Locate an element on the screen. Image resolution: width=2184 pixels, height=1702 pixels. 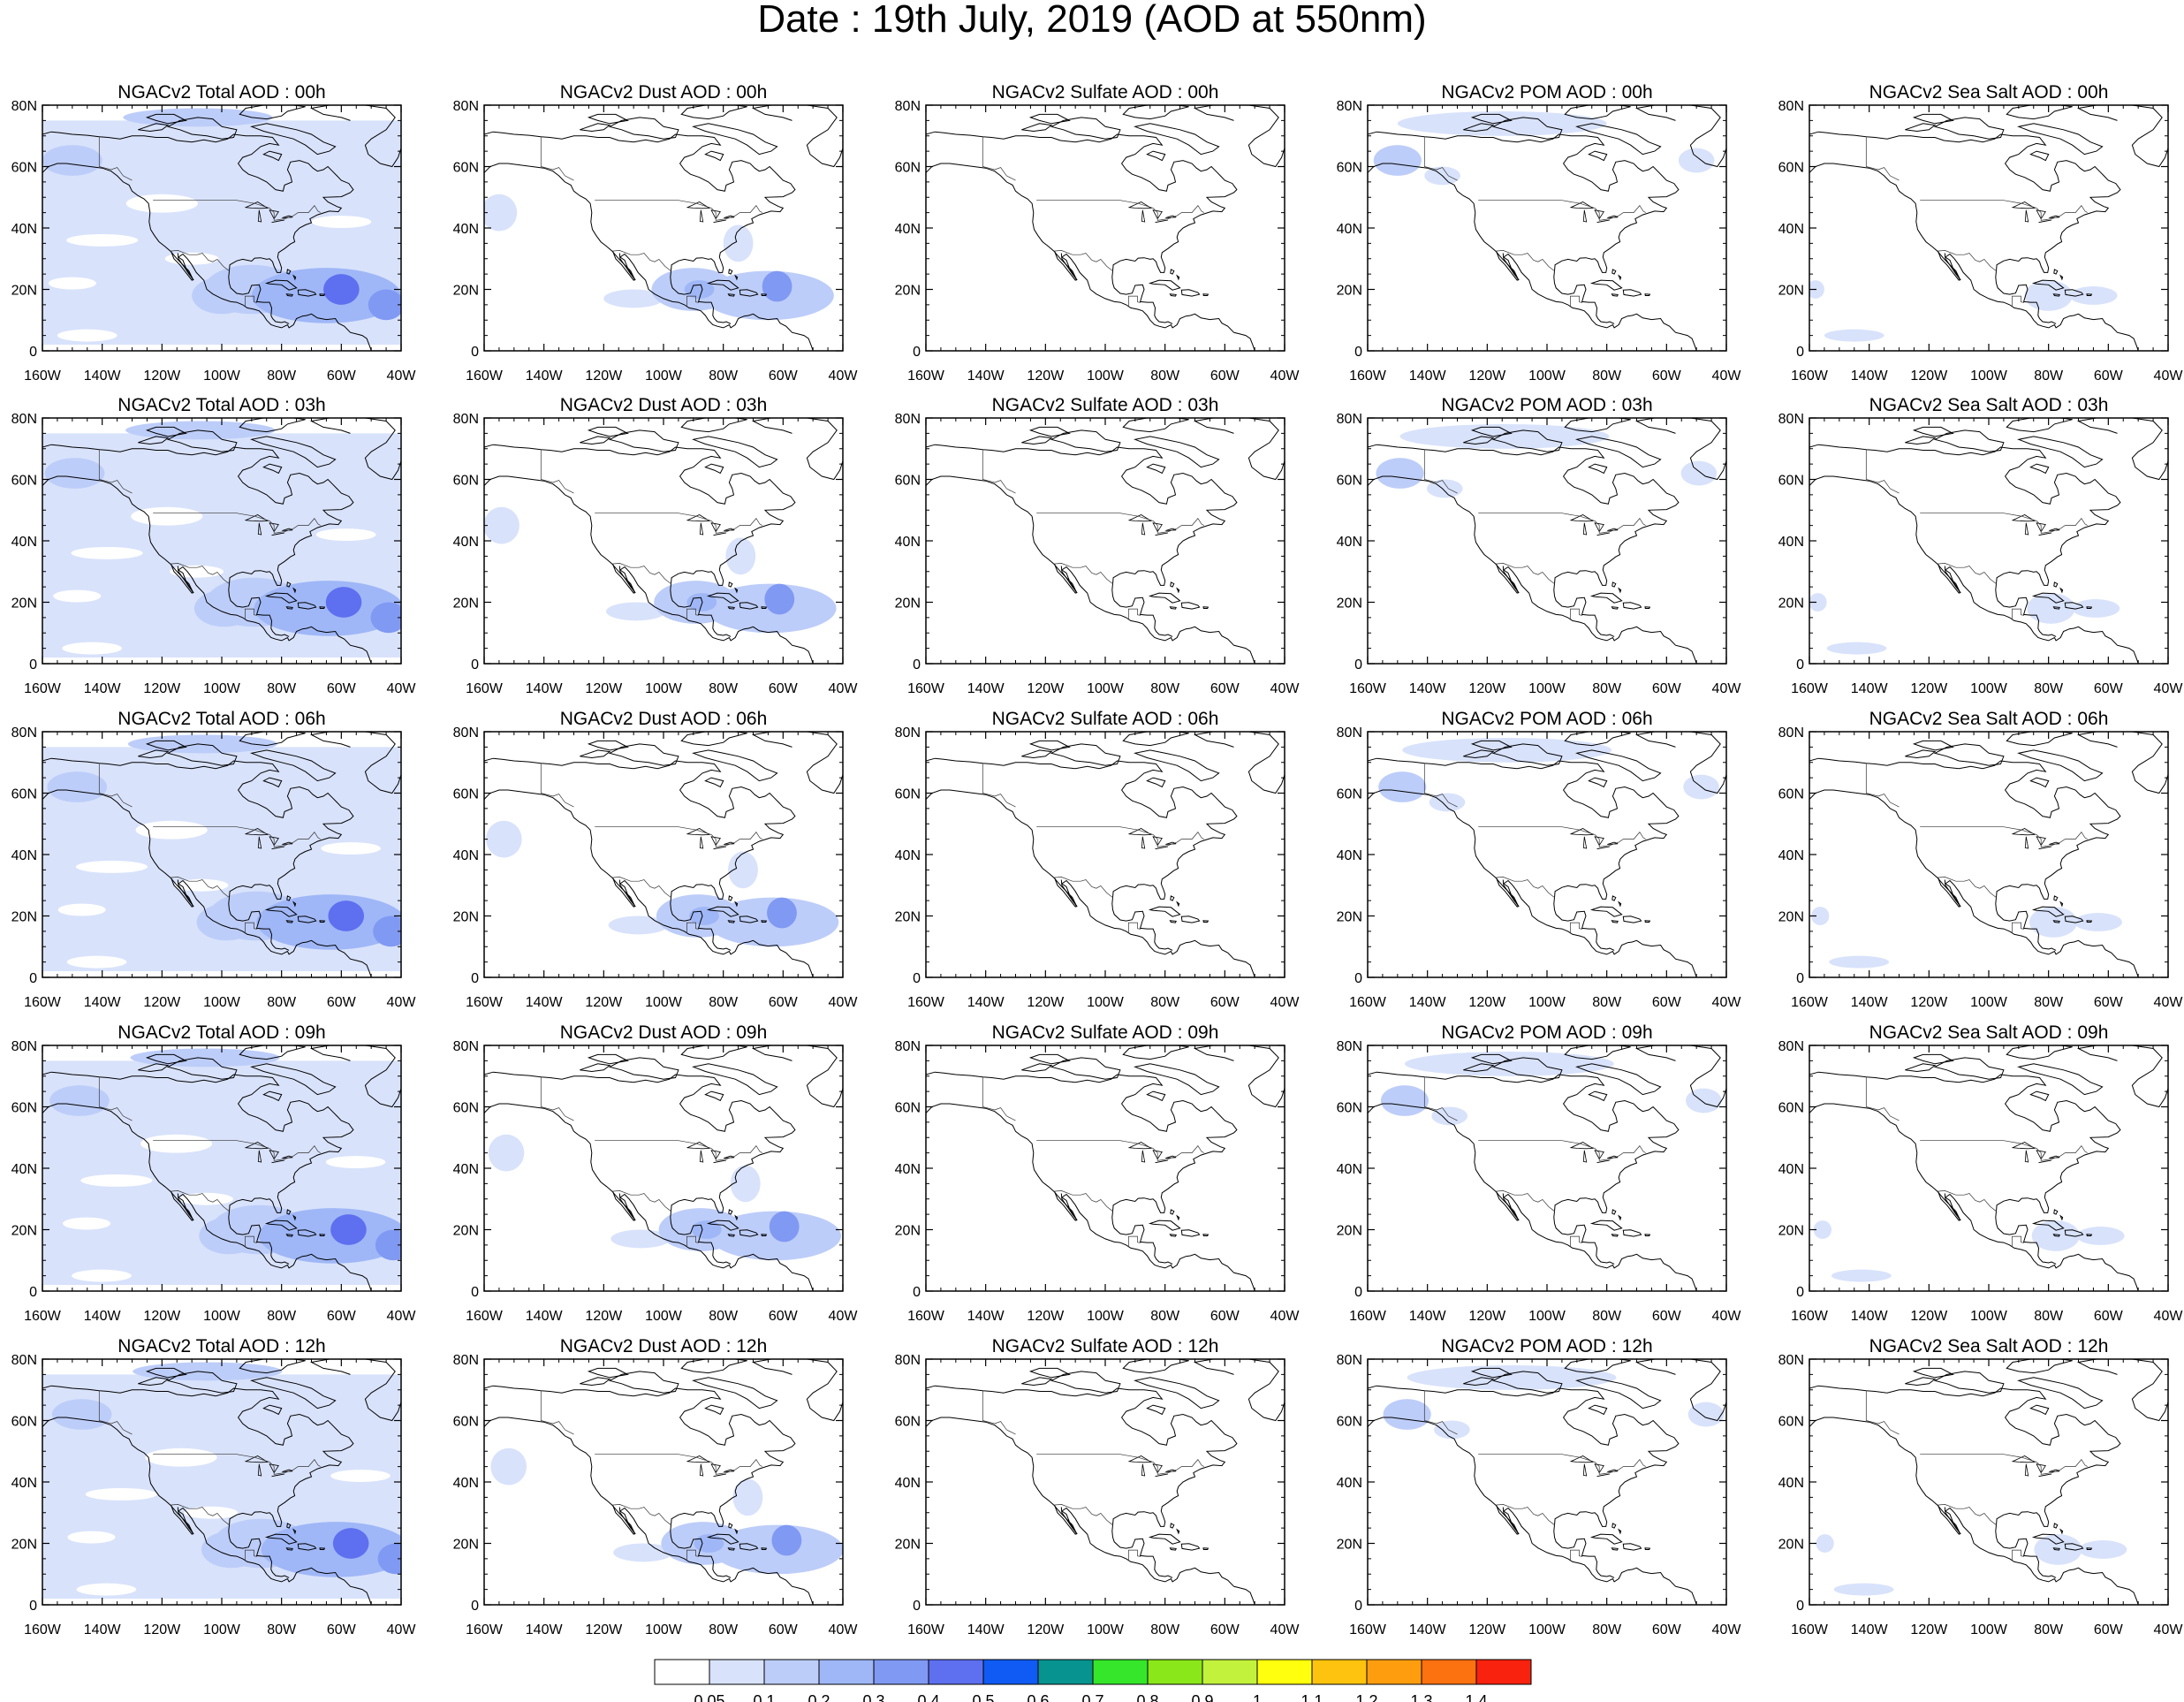
panel-title: NGACv2 Dust AOD : 06h is located at coordinates (664, 719).